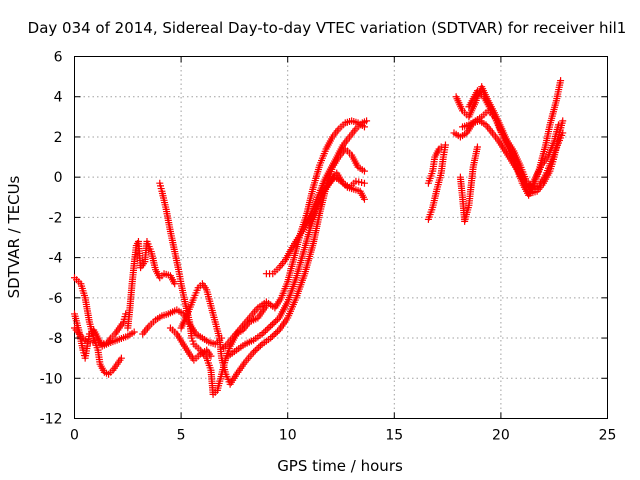 This screenshot has width=640, height=480. I want to click on y-tick-label: -10, so click(51, 379).